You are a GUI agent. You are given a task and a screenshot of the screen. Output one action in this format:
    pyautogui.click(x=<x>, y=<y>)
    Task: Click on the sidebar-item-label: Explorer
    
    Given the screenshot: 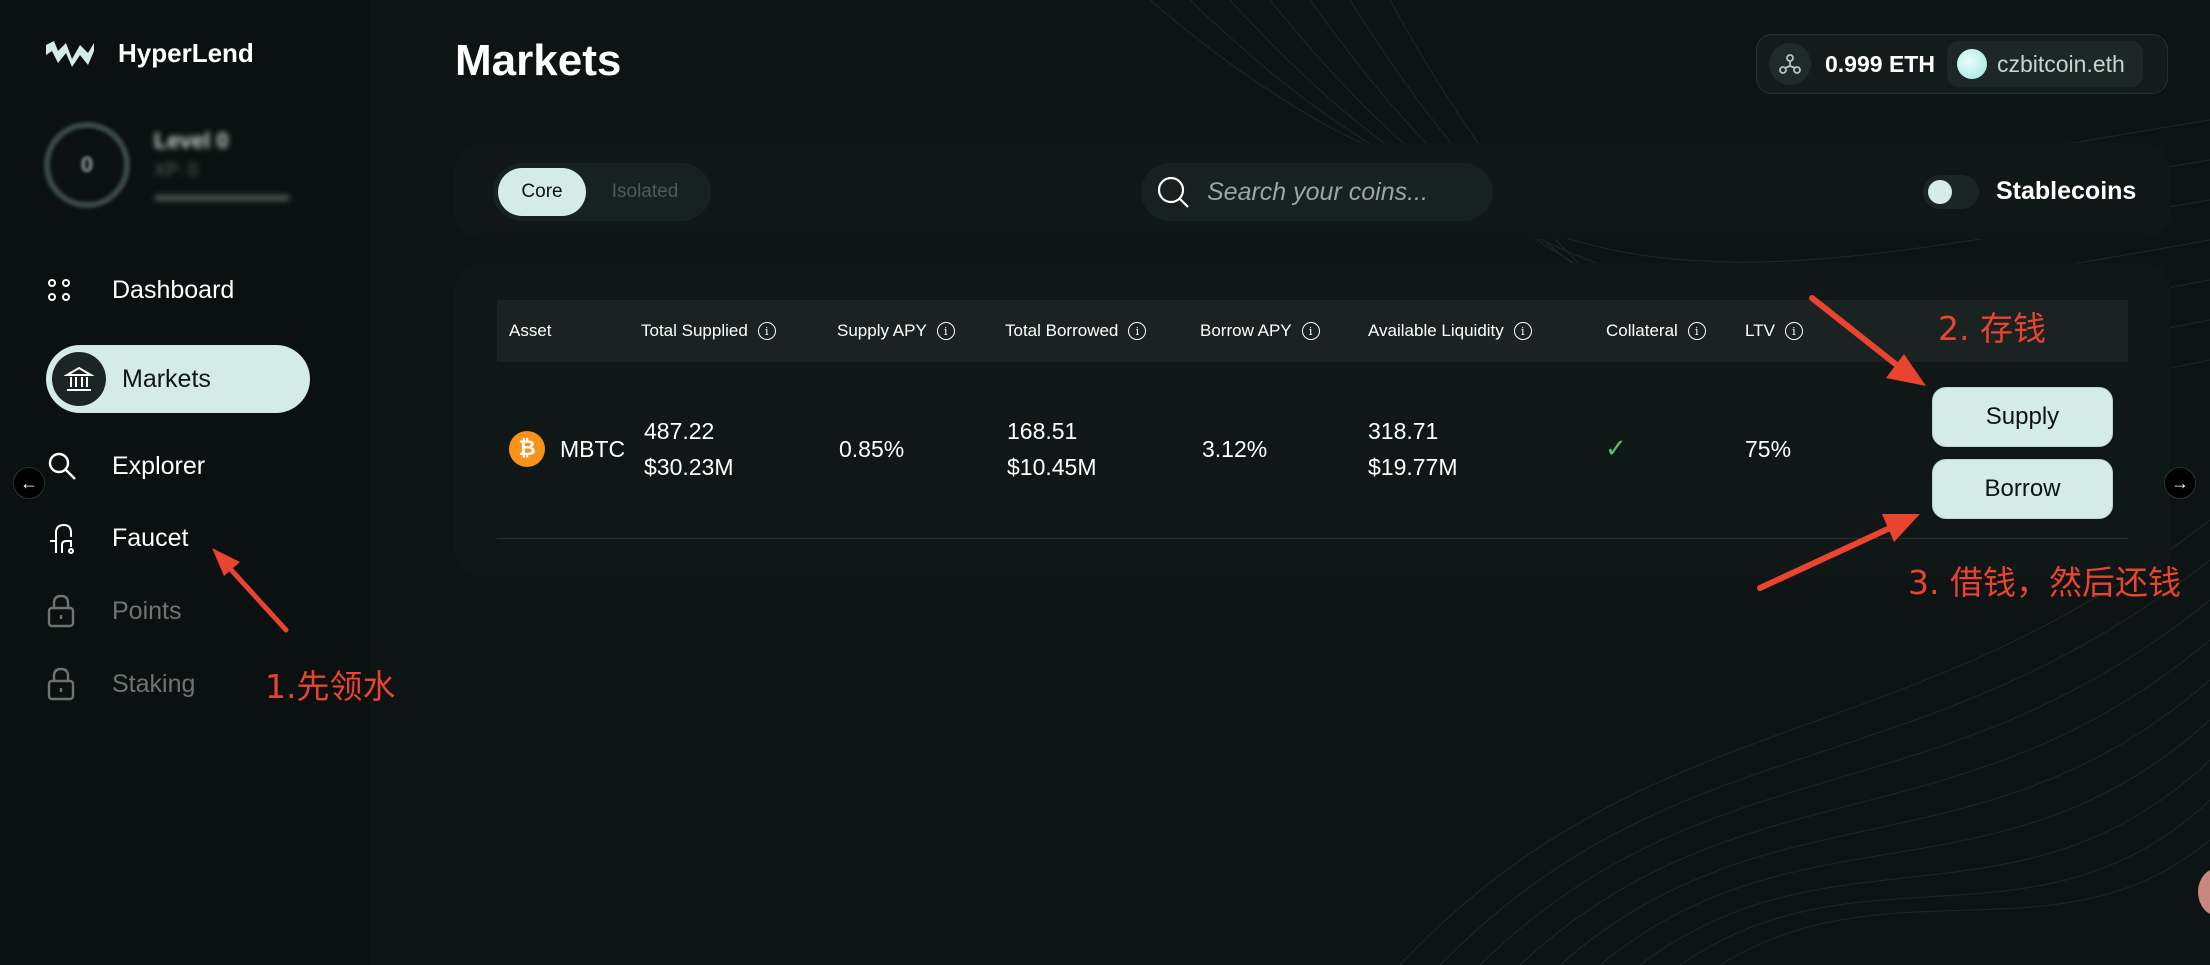 What is the action you would take?
    pyautogui.click(x=159, y=465)
    